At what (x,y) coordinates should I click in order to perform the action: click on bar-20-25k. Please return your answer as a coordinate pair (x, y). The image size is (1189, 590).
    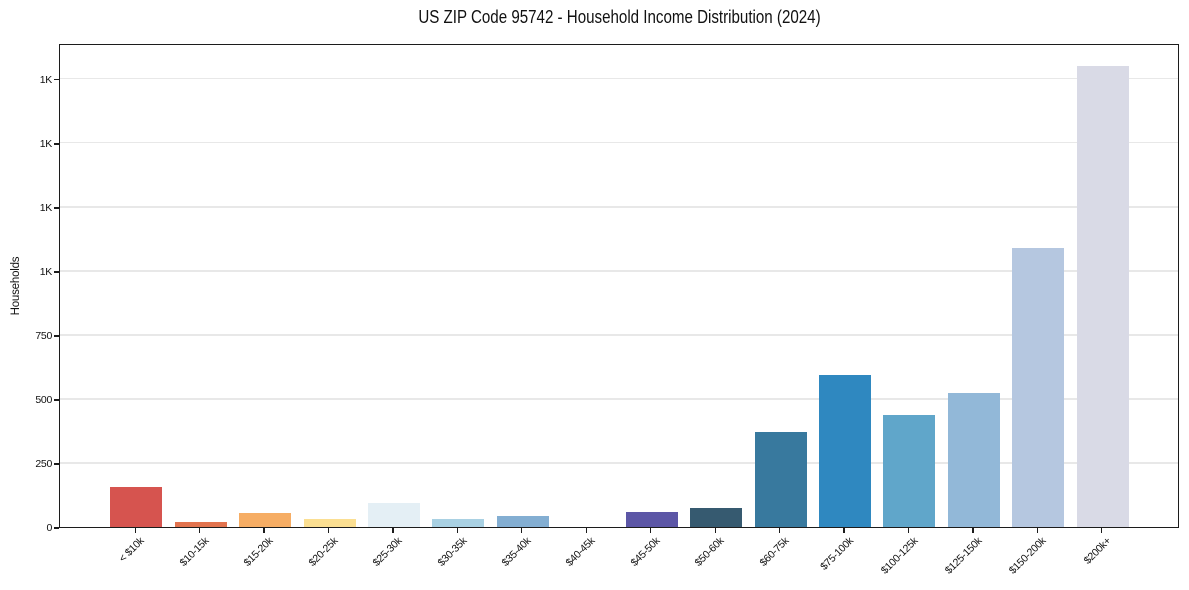
    Looking at the image, I should click on (329, 523).